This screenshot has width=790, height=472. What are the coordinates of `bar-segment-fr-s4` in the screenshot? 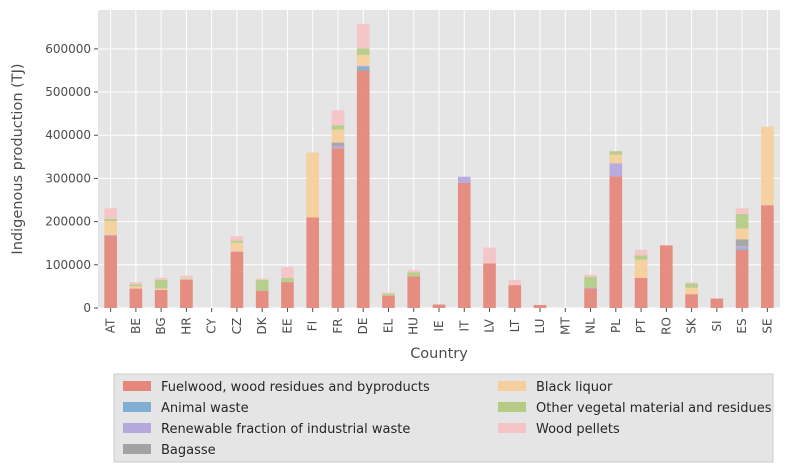 It's located at (338, 136).